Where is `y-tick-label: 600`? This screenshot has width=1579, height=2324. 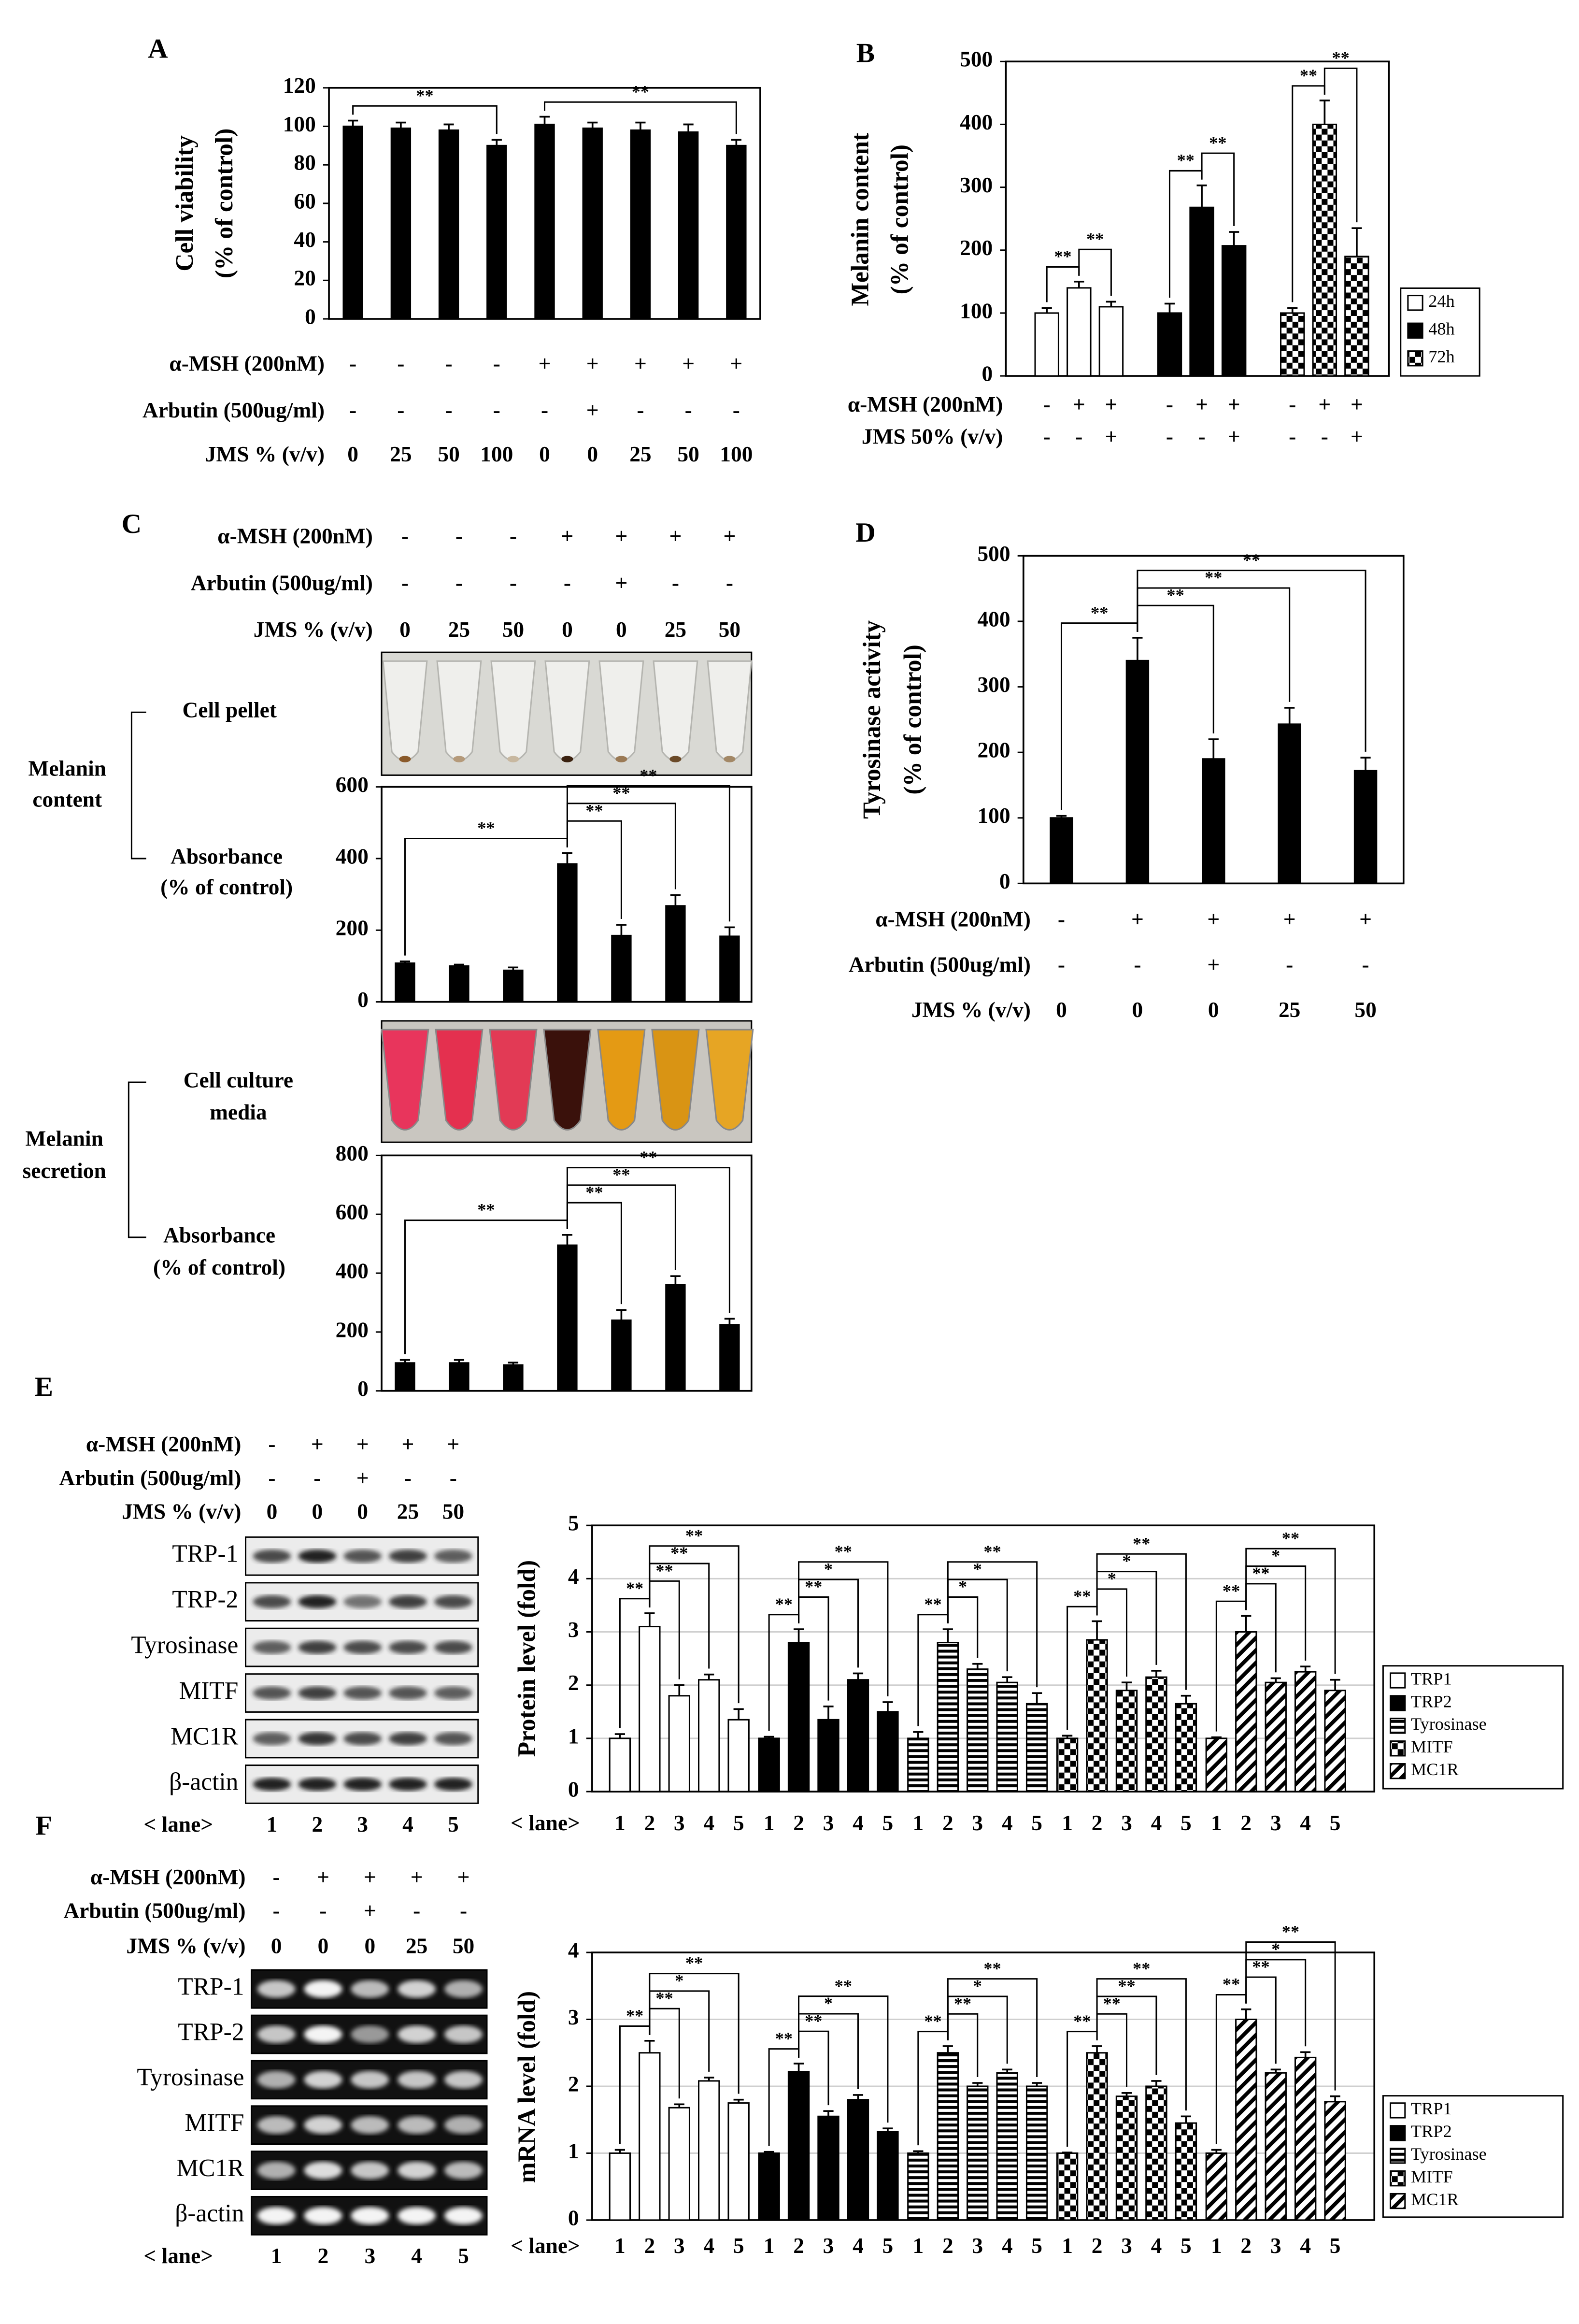
y-tick-label: 600 is located at coordinates (352, 1212).